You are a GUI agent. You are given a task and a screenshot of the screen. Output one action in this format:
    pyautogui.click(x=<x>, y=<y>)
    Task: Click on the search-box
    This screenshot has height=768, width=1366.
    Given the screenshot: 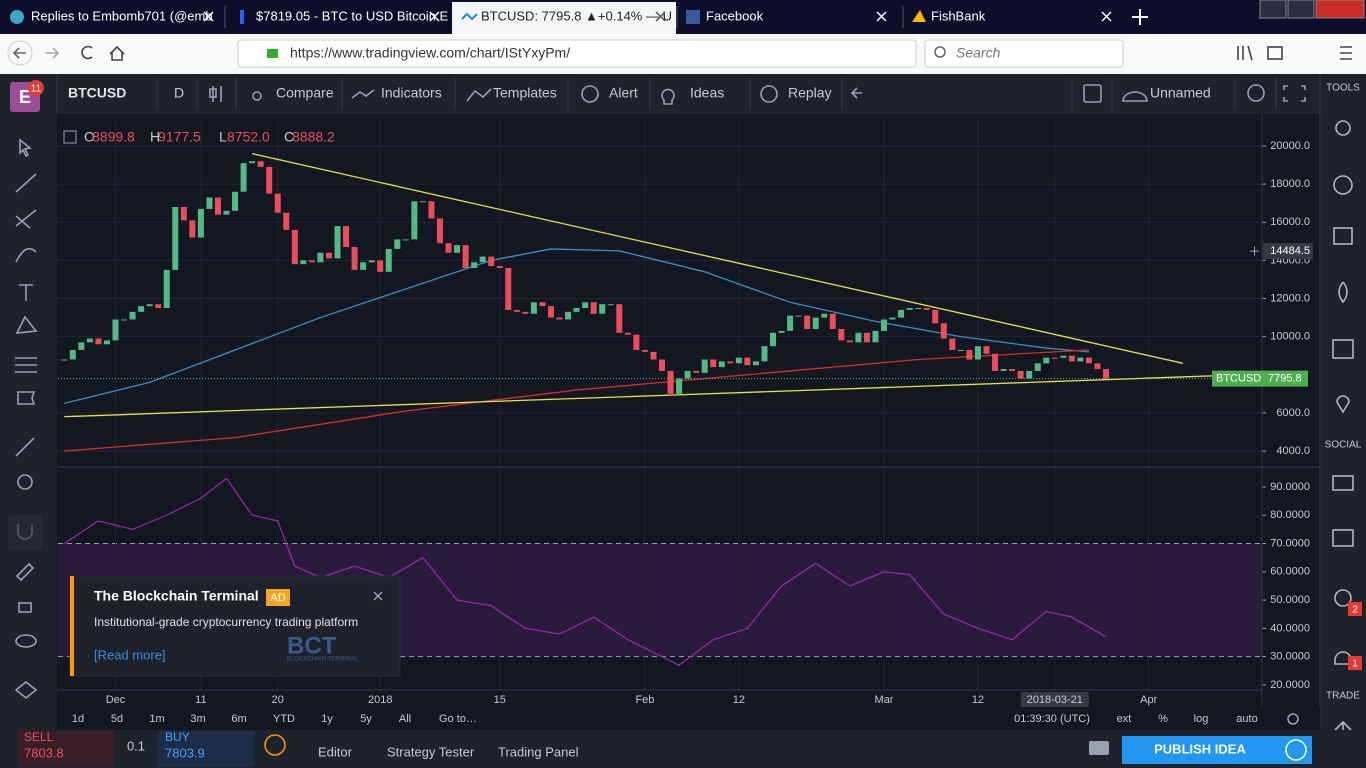 What is the action you would take?
    pyautogui.click(x=1024, y=53)
    